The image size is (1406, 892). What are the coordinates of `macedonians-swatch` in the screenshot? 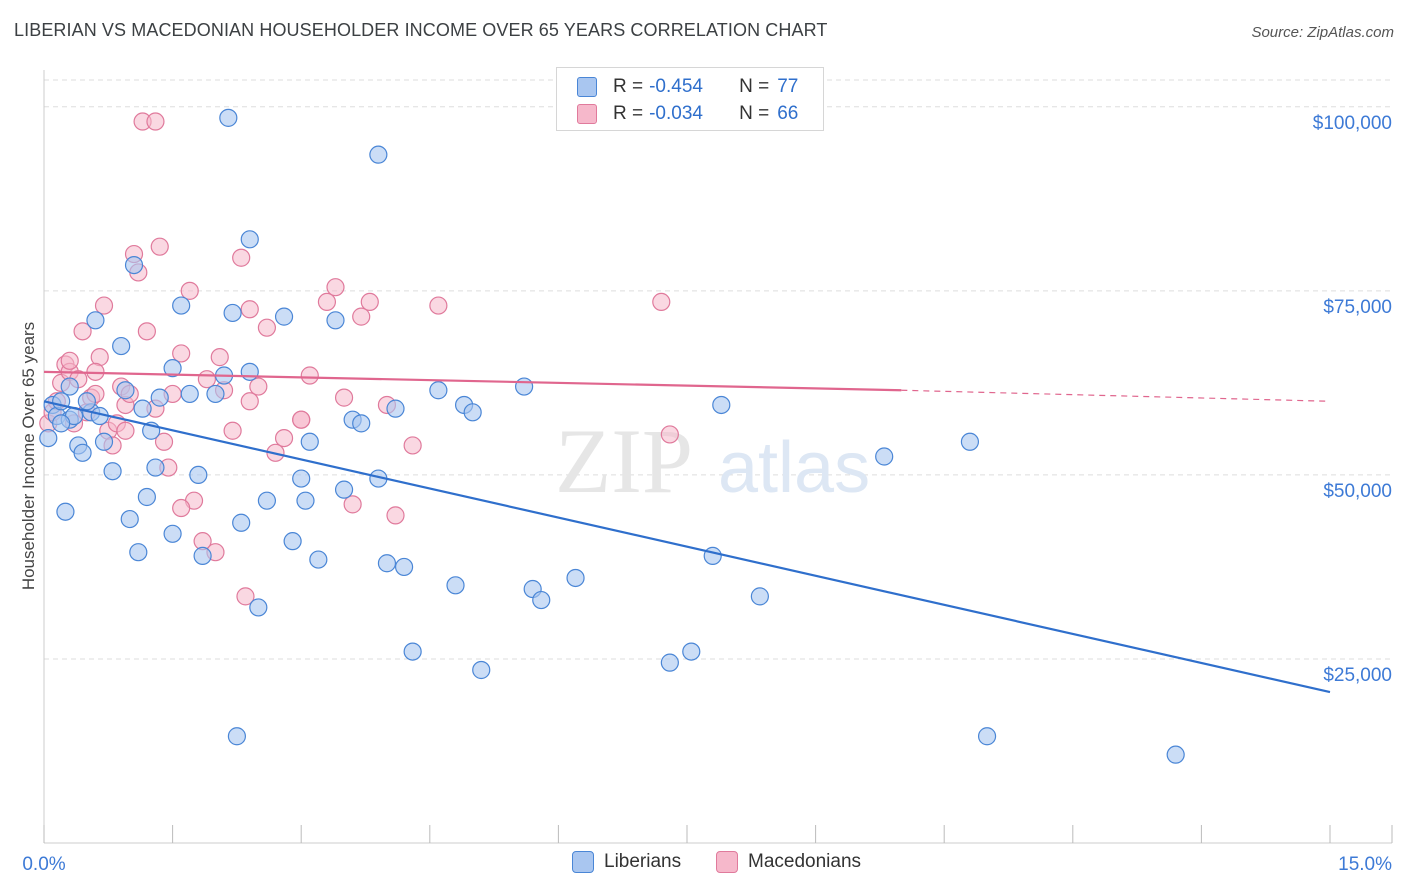 It's located at (727, 862).